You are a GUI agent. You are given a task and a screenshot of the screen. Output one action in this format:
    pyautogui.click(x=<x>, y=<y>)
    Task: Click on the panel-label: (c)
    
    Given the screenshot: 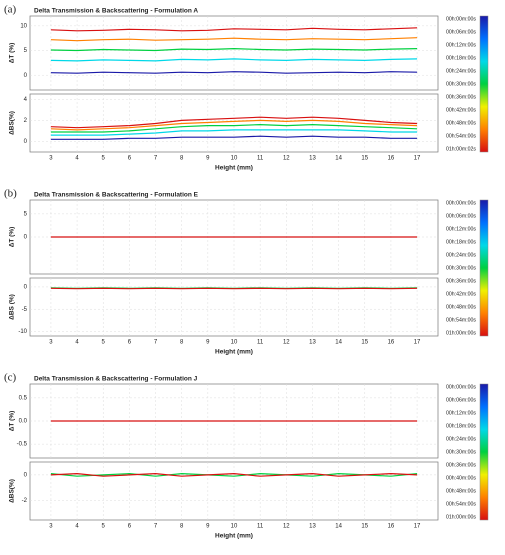 What is the action you would take?
    pyautogui.click(x=10, y=378)
    